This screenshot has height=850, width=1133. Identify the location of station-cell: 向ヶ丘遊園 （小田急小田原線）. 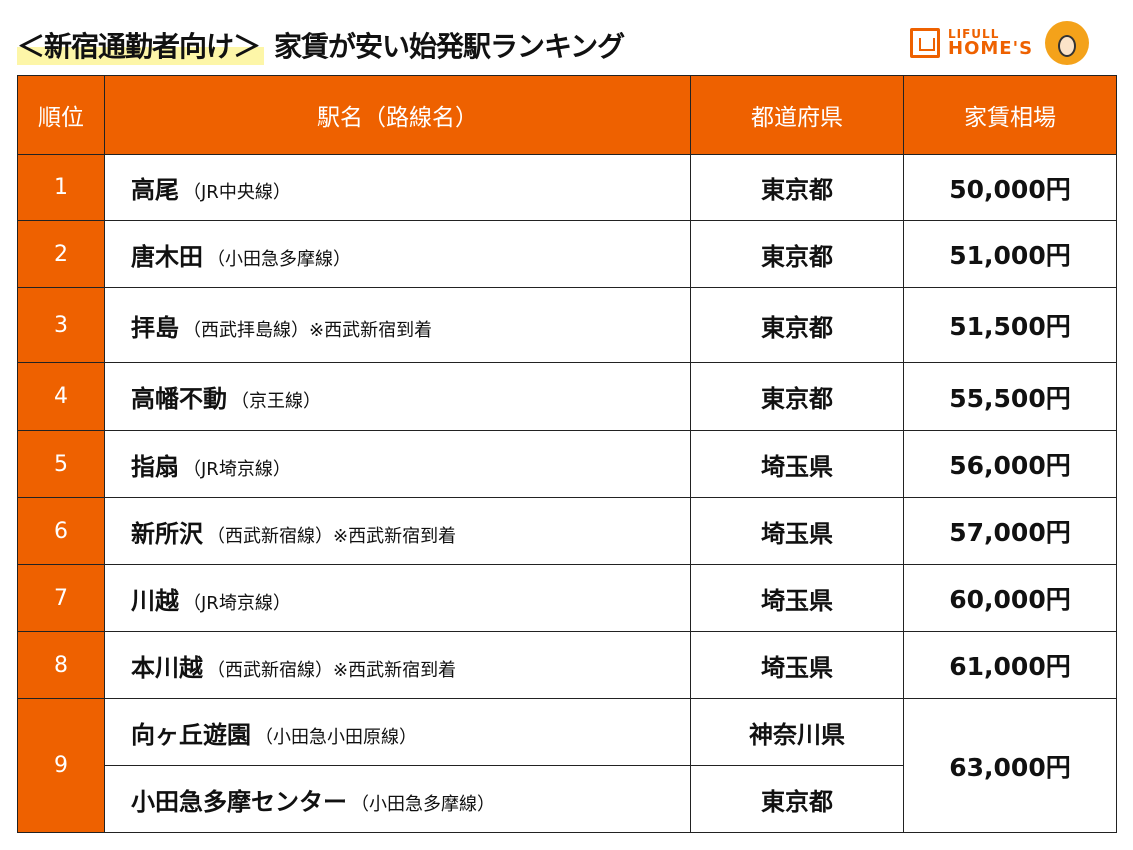
(397, 732).